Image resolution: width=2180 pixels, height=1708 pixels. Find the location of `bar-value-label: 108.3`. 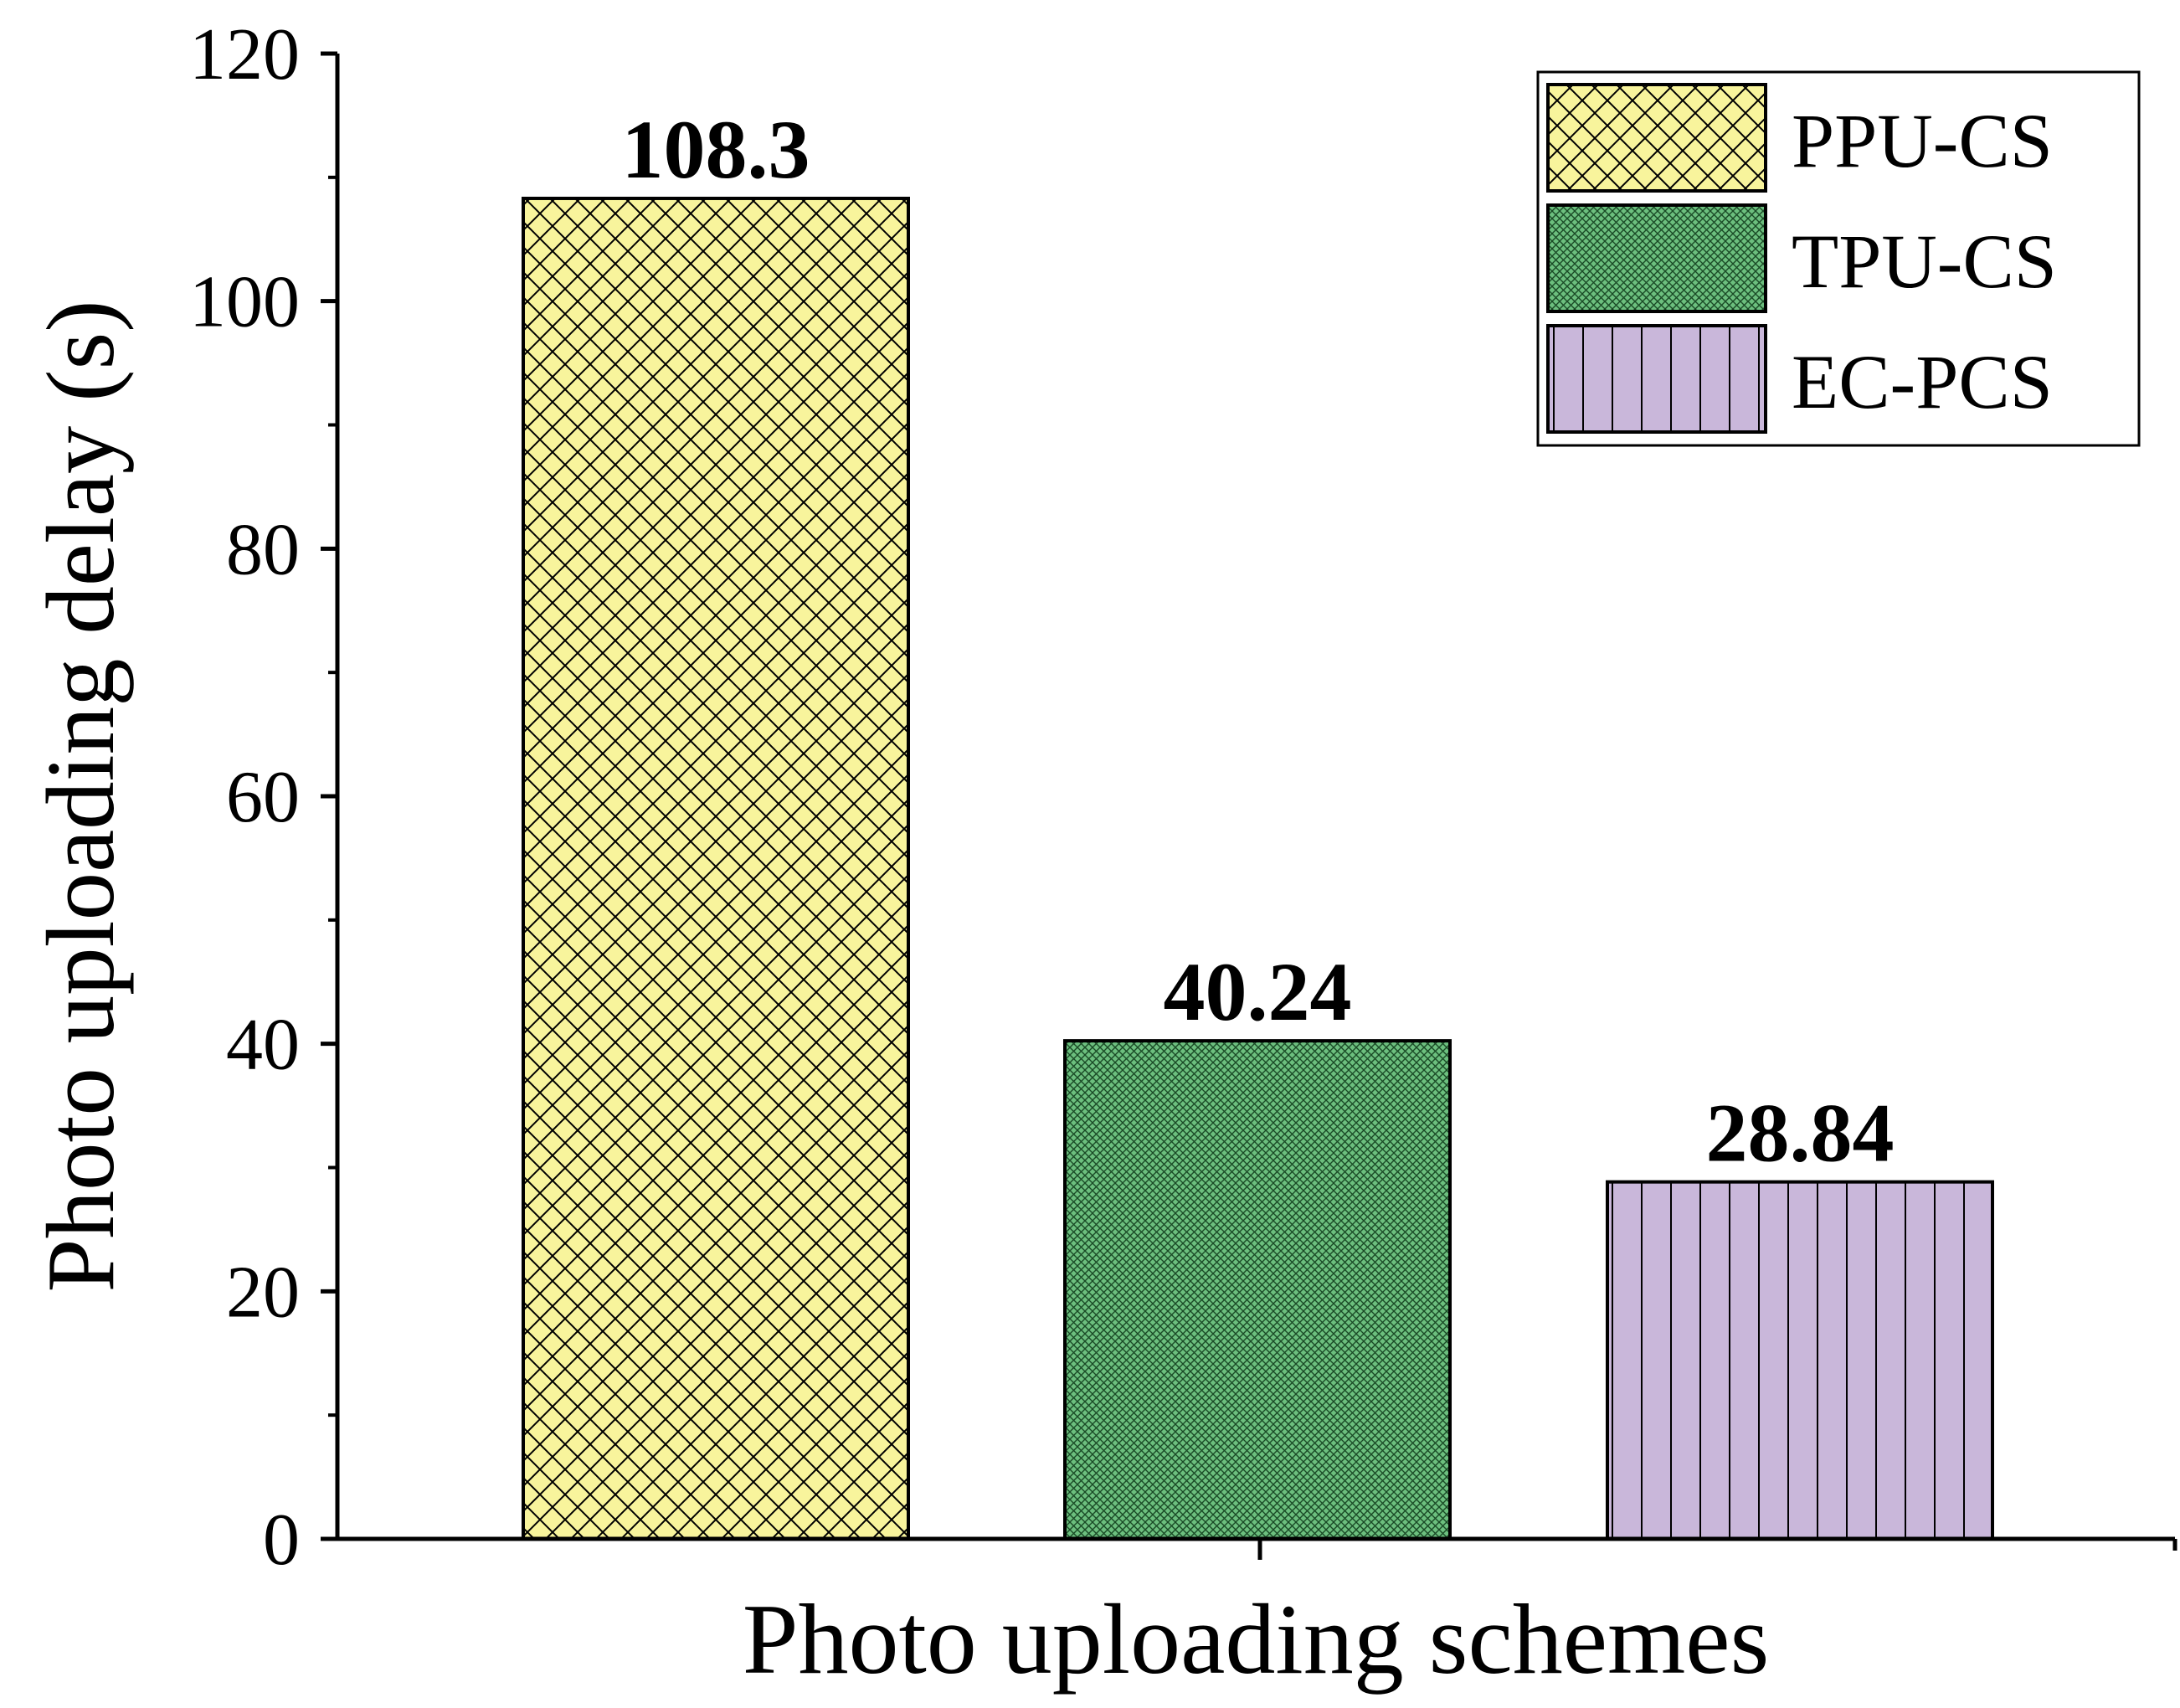

bar-value-label: 108.3 is located at coordinates (716, 149).